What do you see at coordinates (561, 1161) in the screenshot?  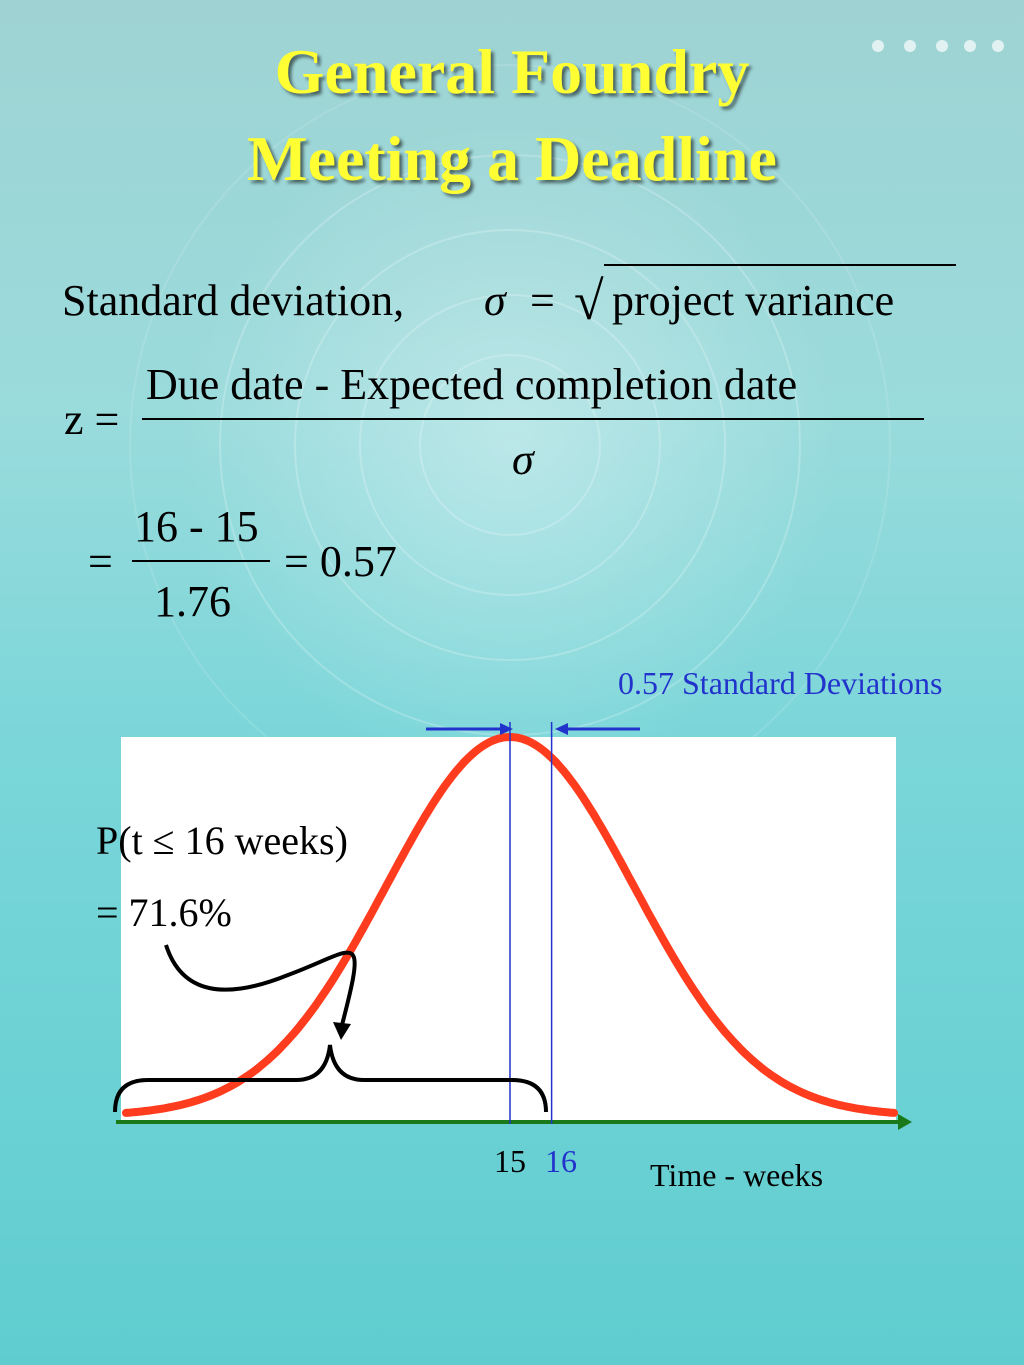 I see `tick-label-16: 16` at bounding box center [561, 1161].